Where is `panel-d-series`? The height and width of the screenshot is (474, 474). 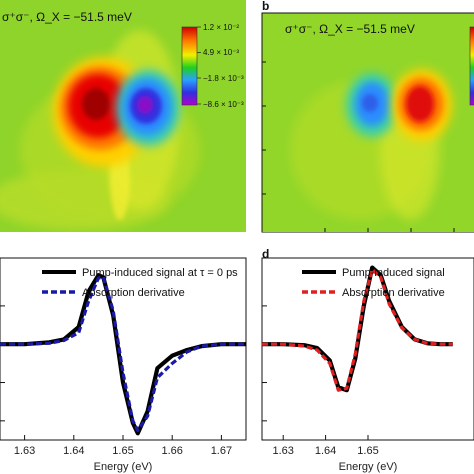 panel-d-series is located at coordinates (357, 329).